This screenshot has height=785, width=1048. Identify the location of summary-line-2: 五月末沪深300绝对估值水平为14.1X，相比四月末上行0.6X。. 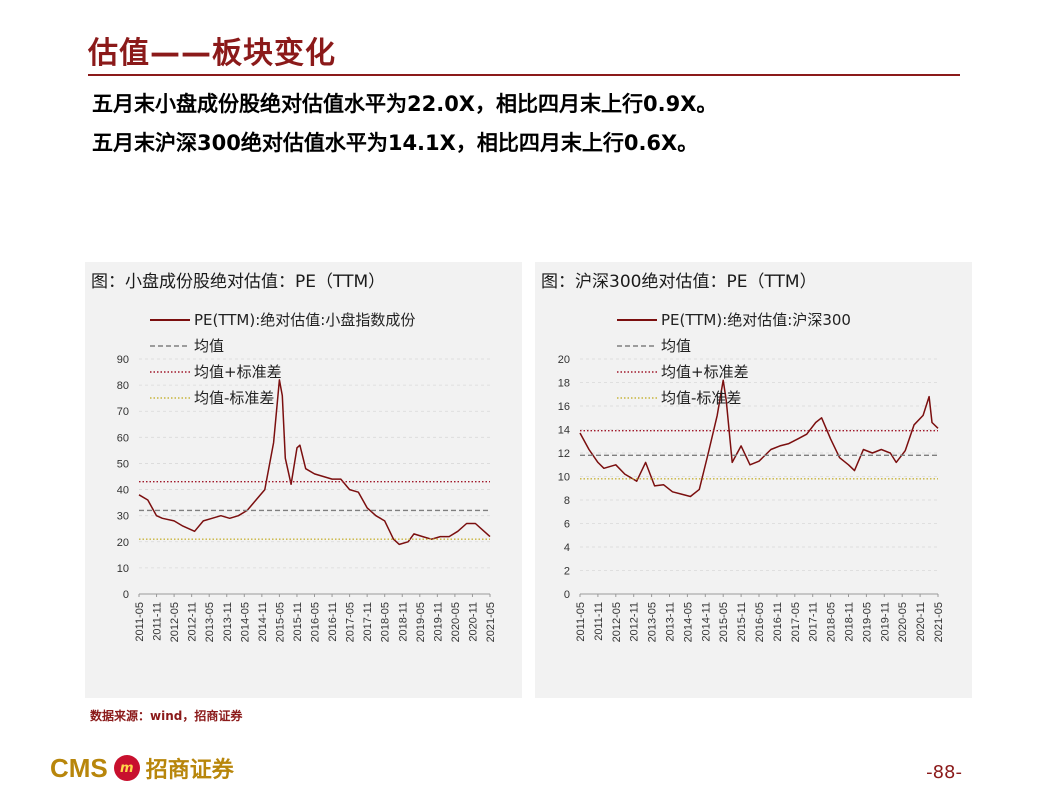
(395, 143).